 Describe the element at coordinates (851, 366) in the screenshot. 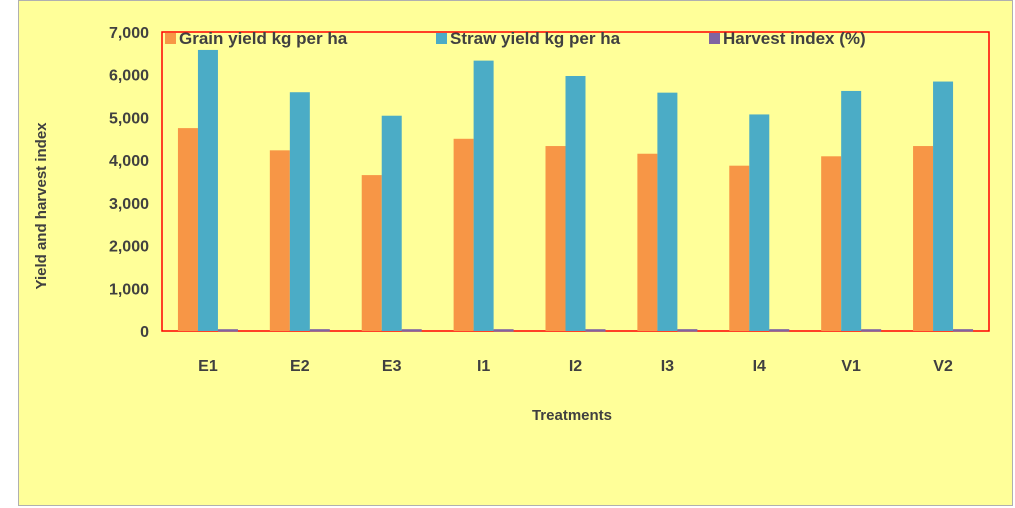

I see `x-category-label: V1` at that location.